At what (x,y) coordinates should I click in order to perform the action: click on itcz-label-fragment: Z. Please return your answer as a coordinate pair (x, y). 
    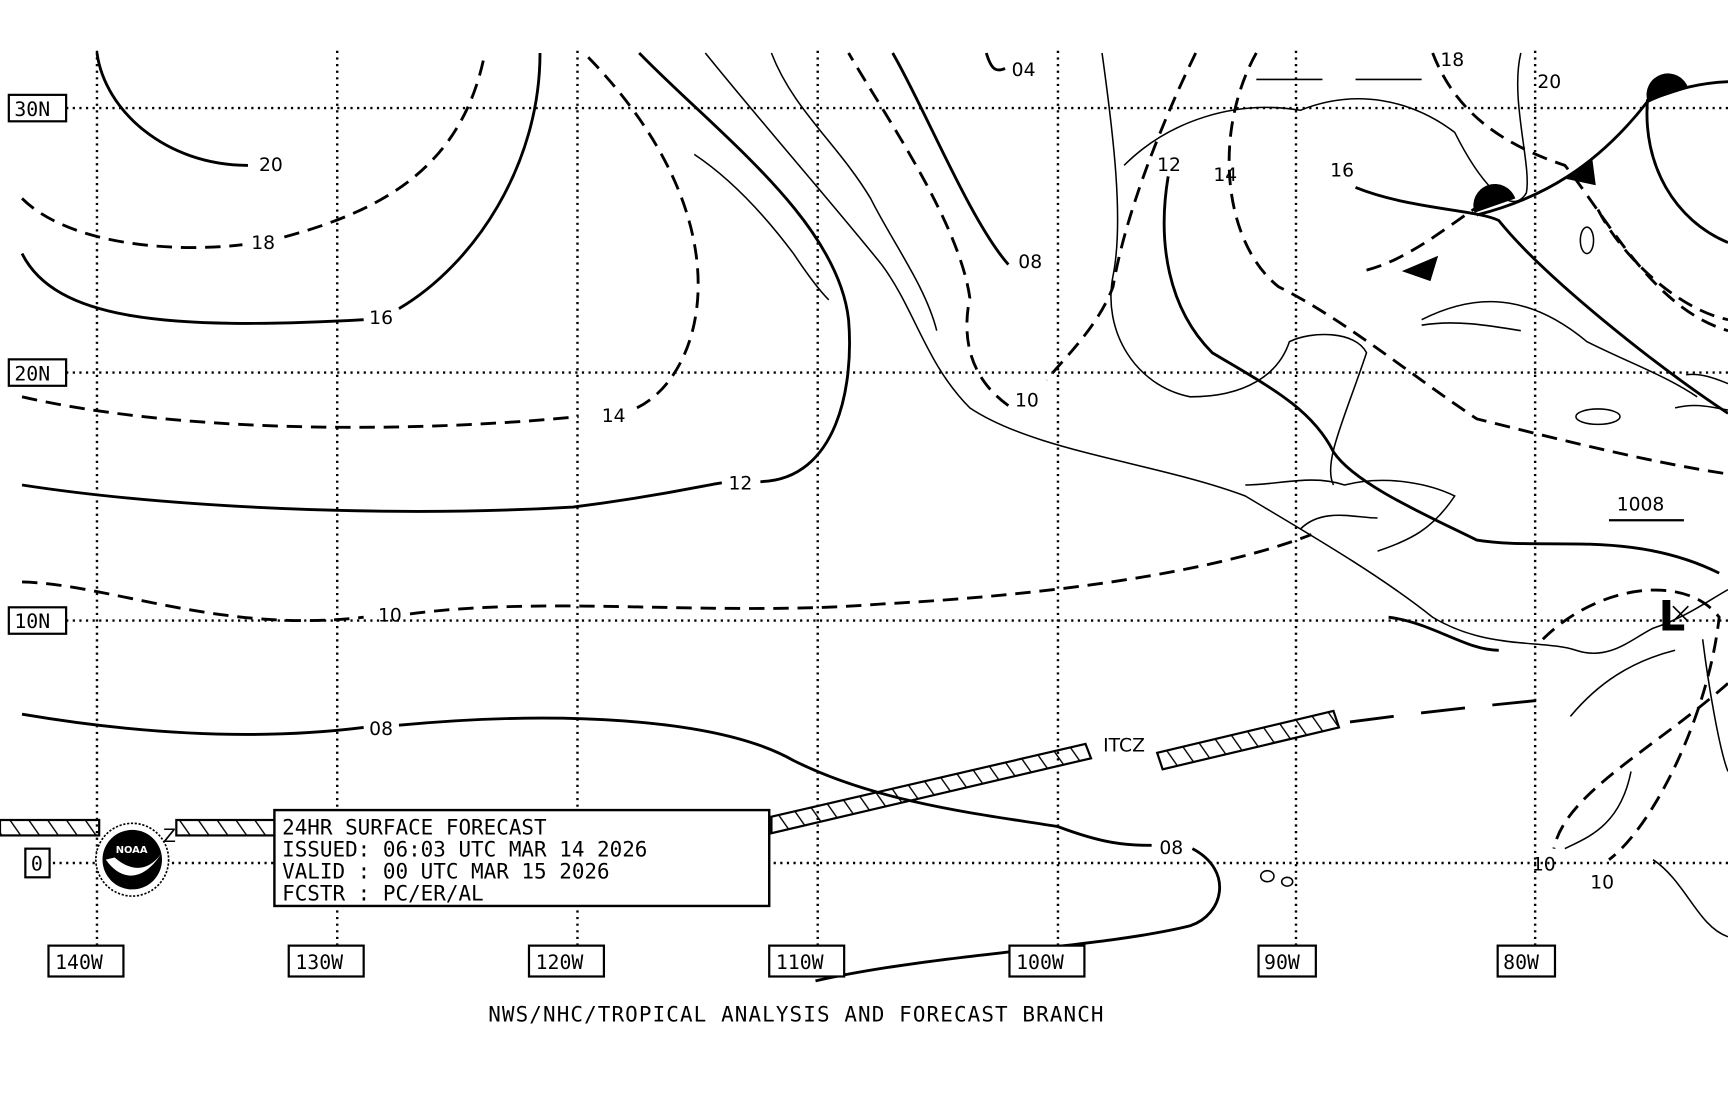
    Looking at the image, I should click on (169, 836).